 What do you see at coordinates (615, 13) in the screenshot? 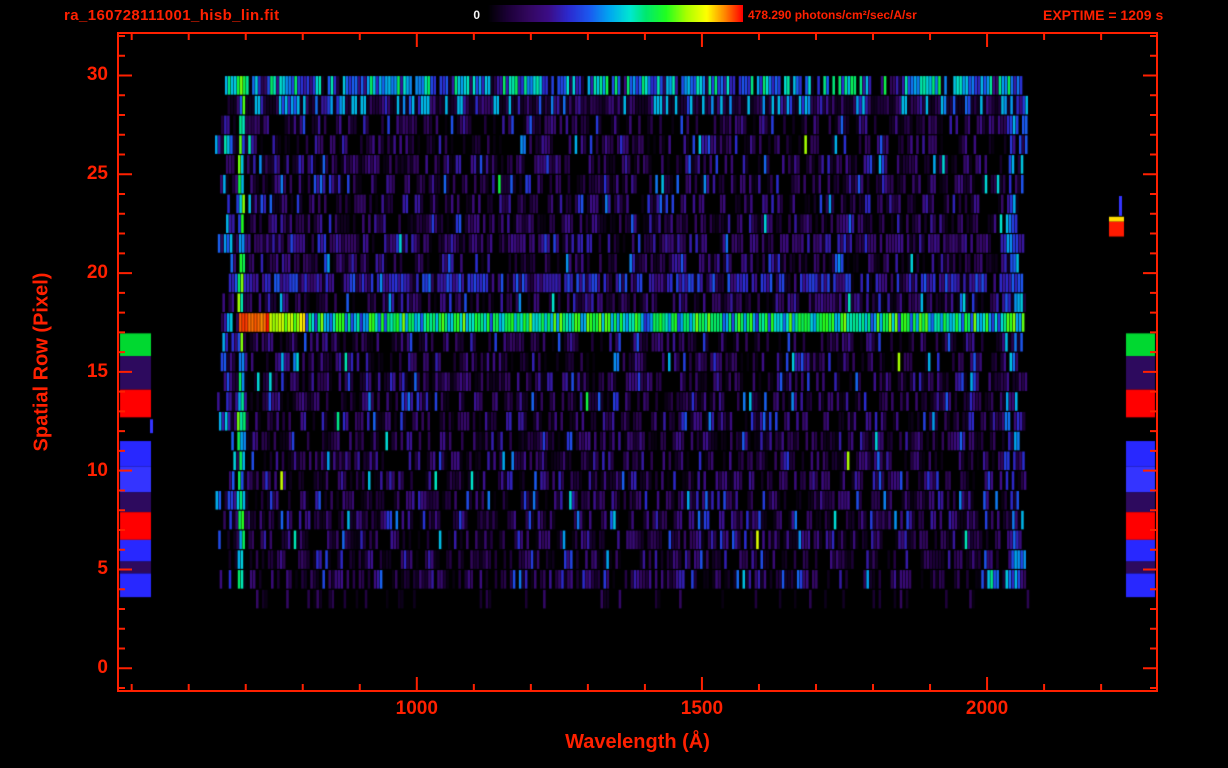
I see `colorbar-gradient` at bounding box center [615, 13].